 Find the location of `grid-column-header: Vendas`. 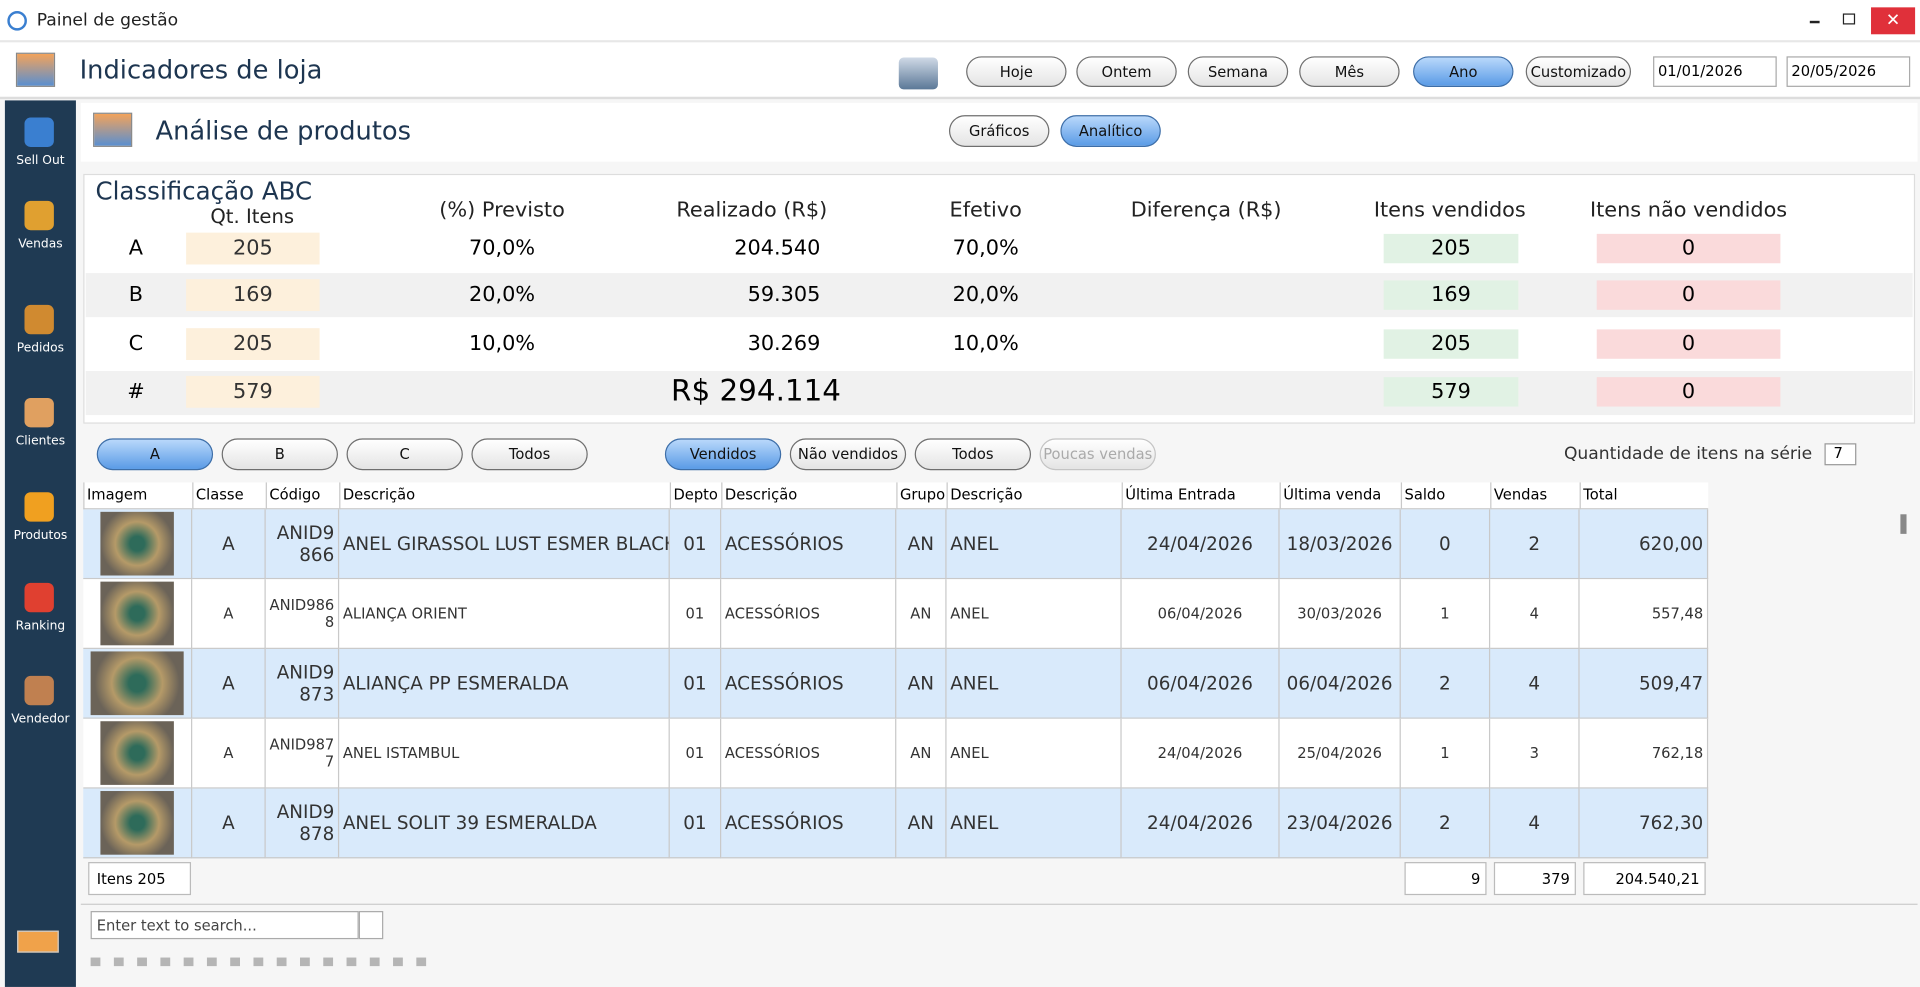

grid-column-header: Vendas is located at coordinates (1535, 496).